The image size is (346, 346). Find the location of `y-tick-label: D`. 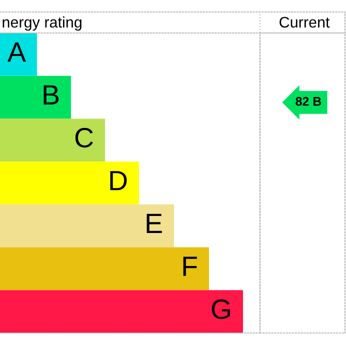

y-tick-label: D is located at coordinates (118, 180).